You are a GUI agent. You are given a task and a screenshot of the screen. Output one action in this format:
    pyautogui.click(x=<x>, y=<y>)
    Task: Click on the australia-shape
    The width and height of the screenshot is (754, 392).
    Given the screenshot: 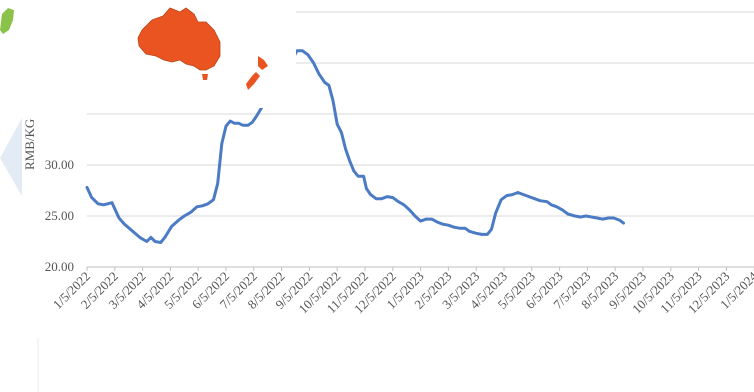 What is the action you would take?
    pyautogui.click(x=179, y=39)
    